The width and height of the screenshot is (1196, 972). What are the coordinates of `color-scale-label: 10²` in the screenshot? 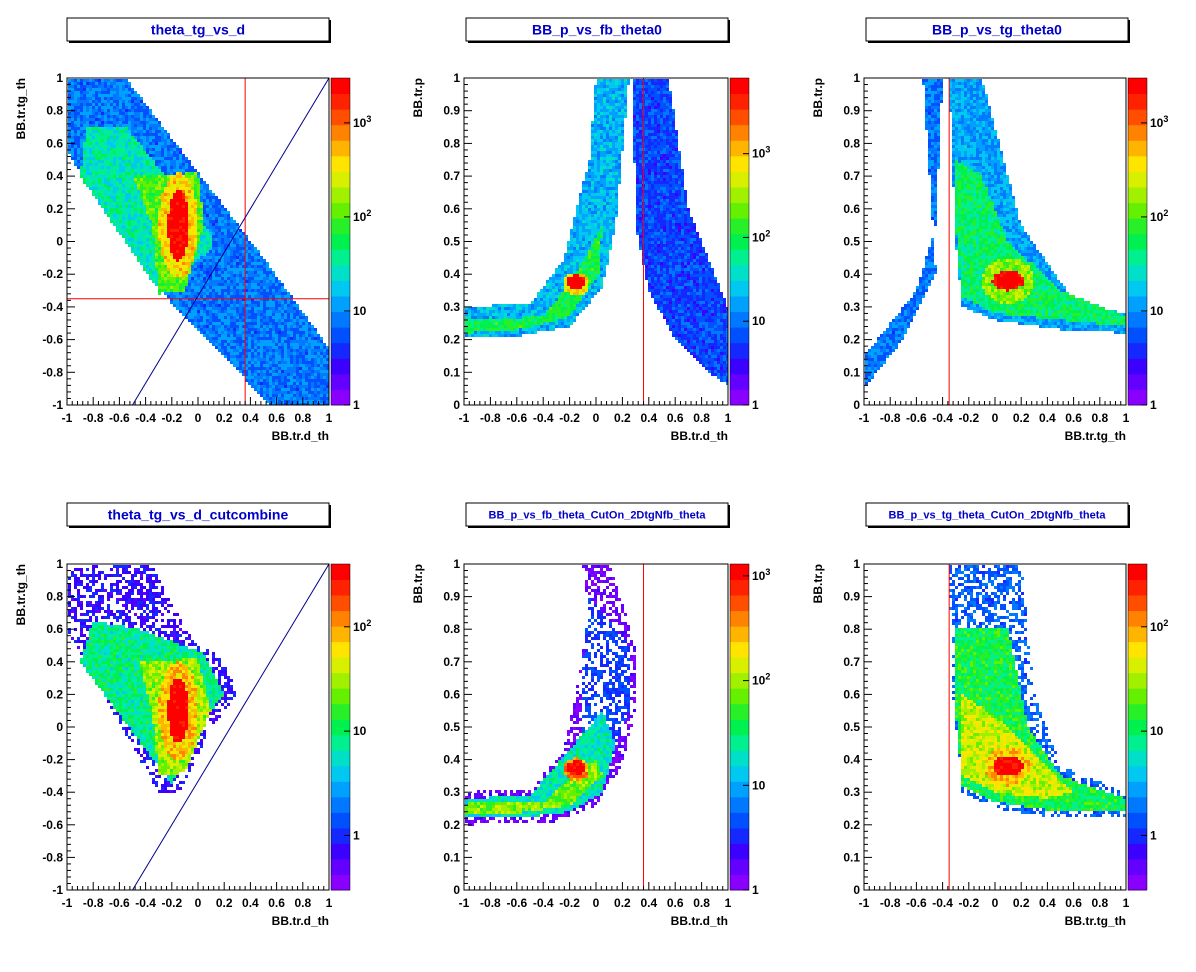 It's located at (761, 680).